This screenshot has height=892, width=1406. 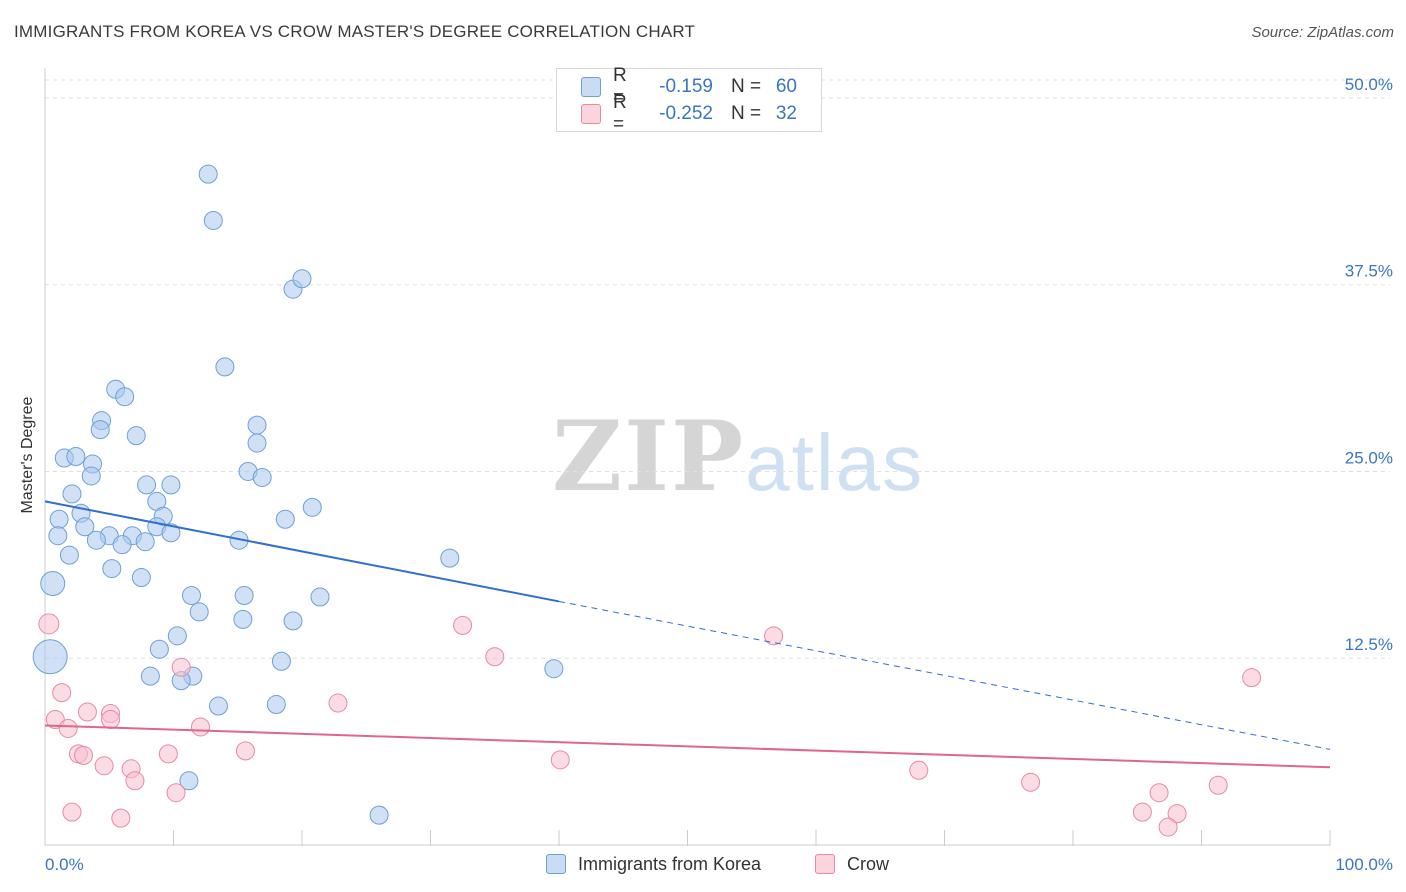 I want to click on y-tick-label: 25.0%, so click(x=1369, y=457).